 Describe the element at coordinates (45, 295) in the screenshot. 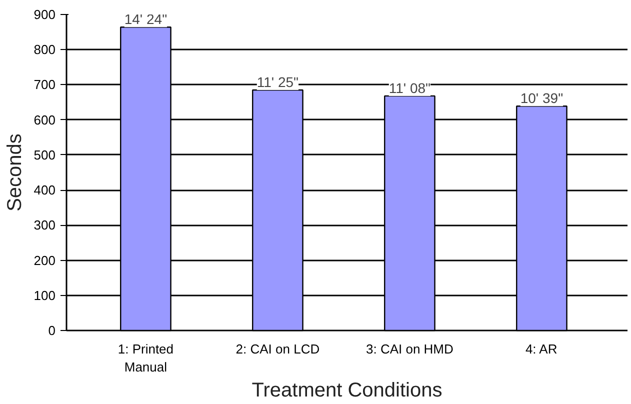

I see `y-tick-label: 100` at that location.